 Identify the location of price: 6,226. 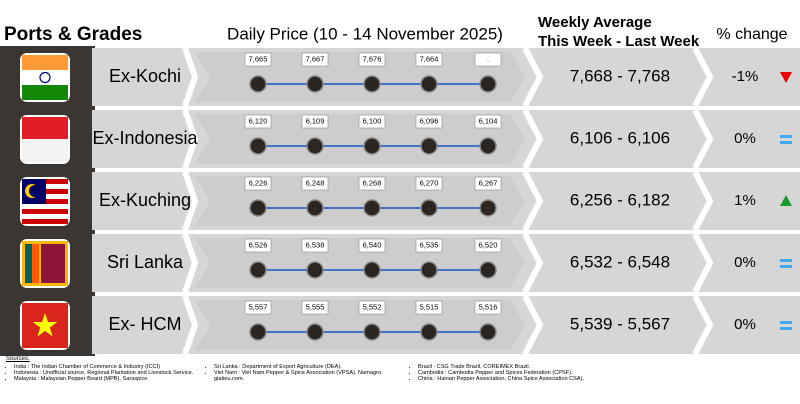
(258, 182).